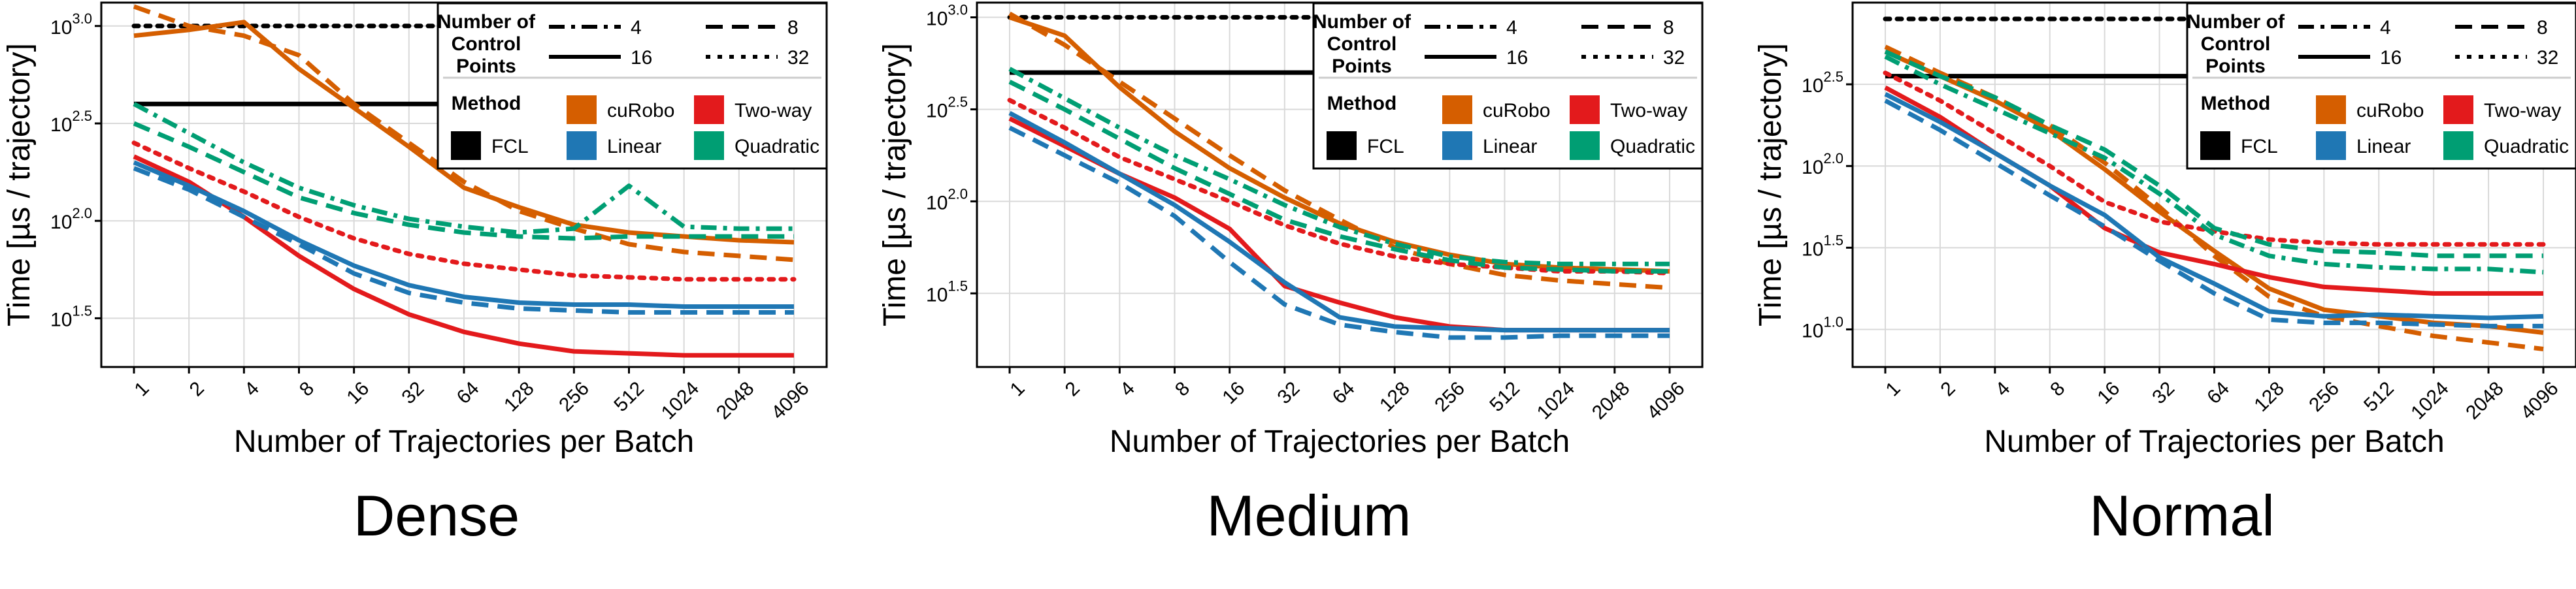 This screenshot has height=589, width=2576. I want to click on y-tick-exponent: 2.5, so click(958, 101).